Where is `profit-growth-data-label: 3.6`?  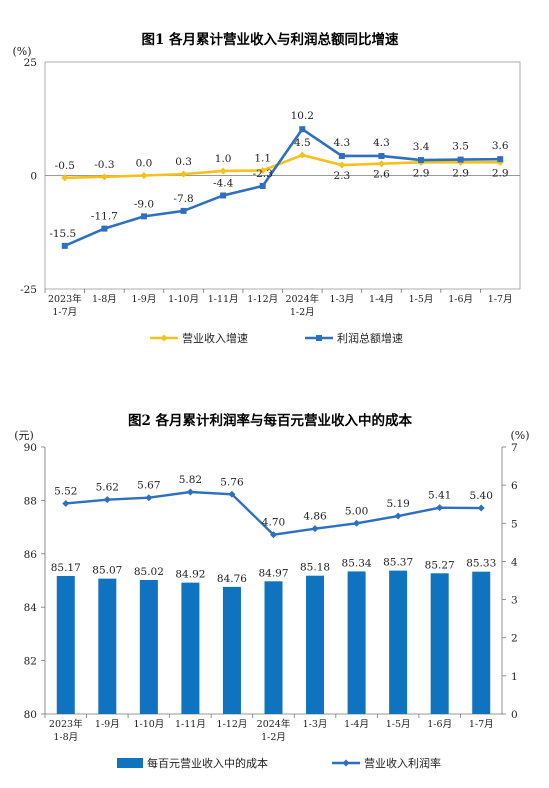
profit-growth-data-label: 3.6 is located at coordinates (500, 146).